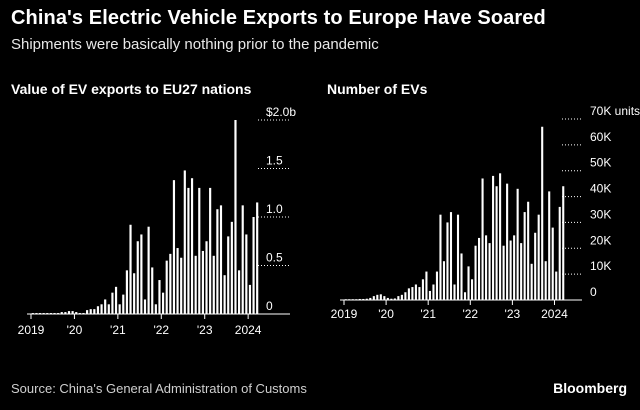 The image size is (640, 410). Describe the element at coordinates (600, 189) in the screenshot. I see `right-y-tick-label: 40K` at that location.